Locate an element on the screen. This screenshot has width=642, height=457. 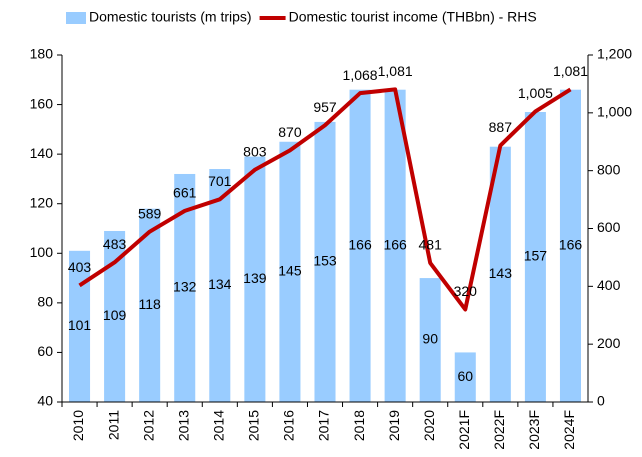
y-tick-label: 160 is located at coordinates (42, 103).